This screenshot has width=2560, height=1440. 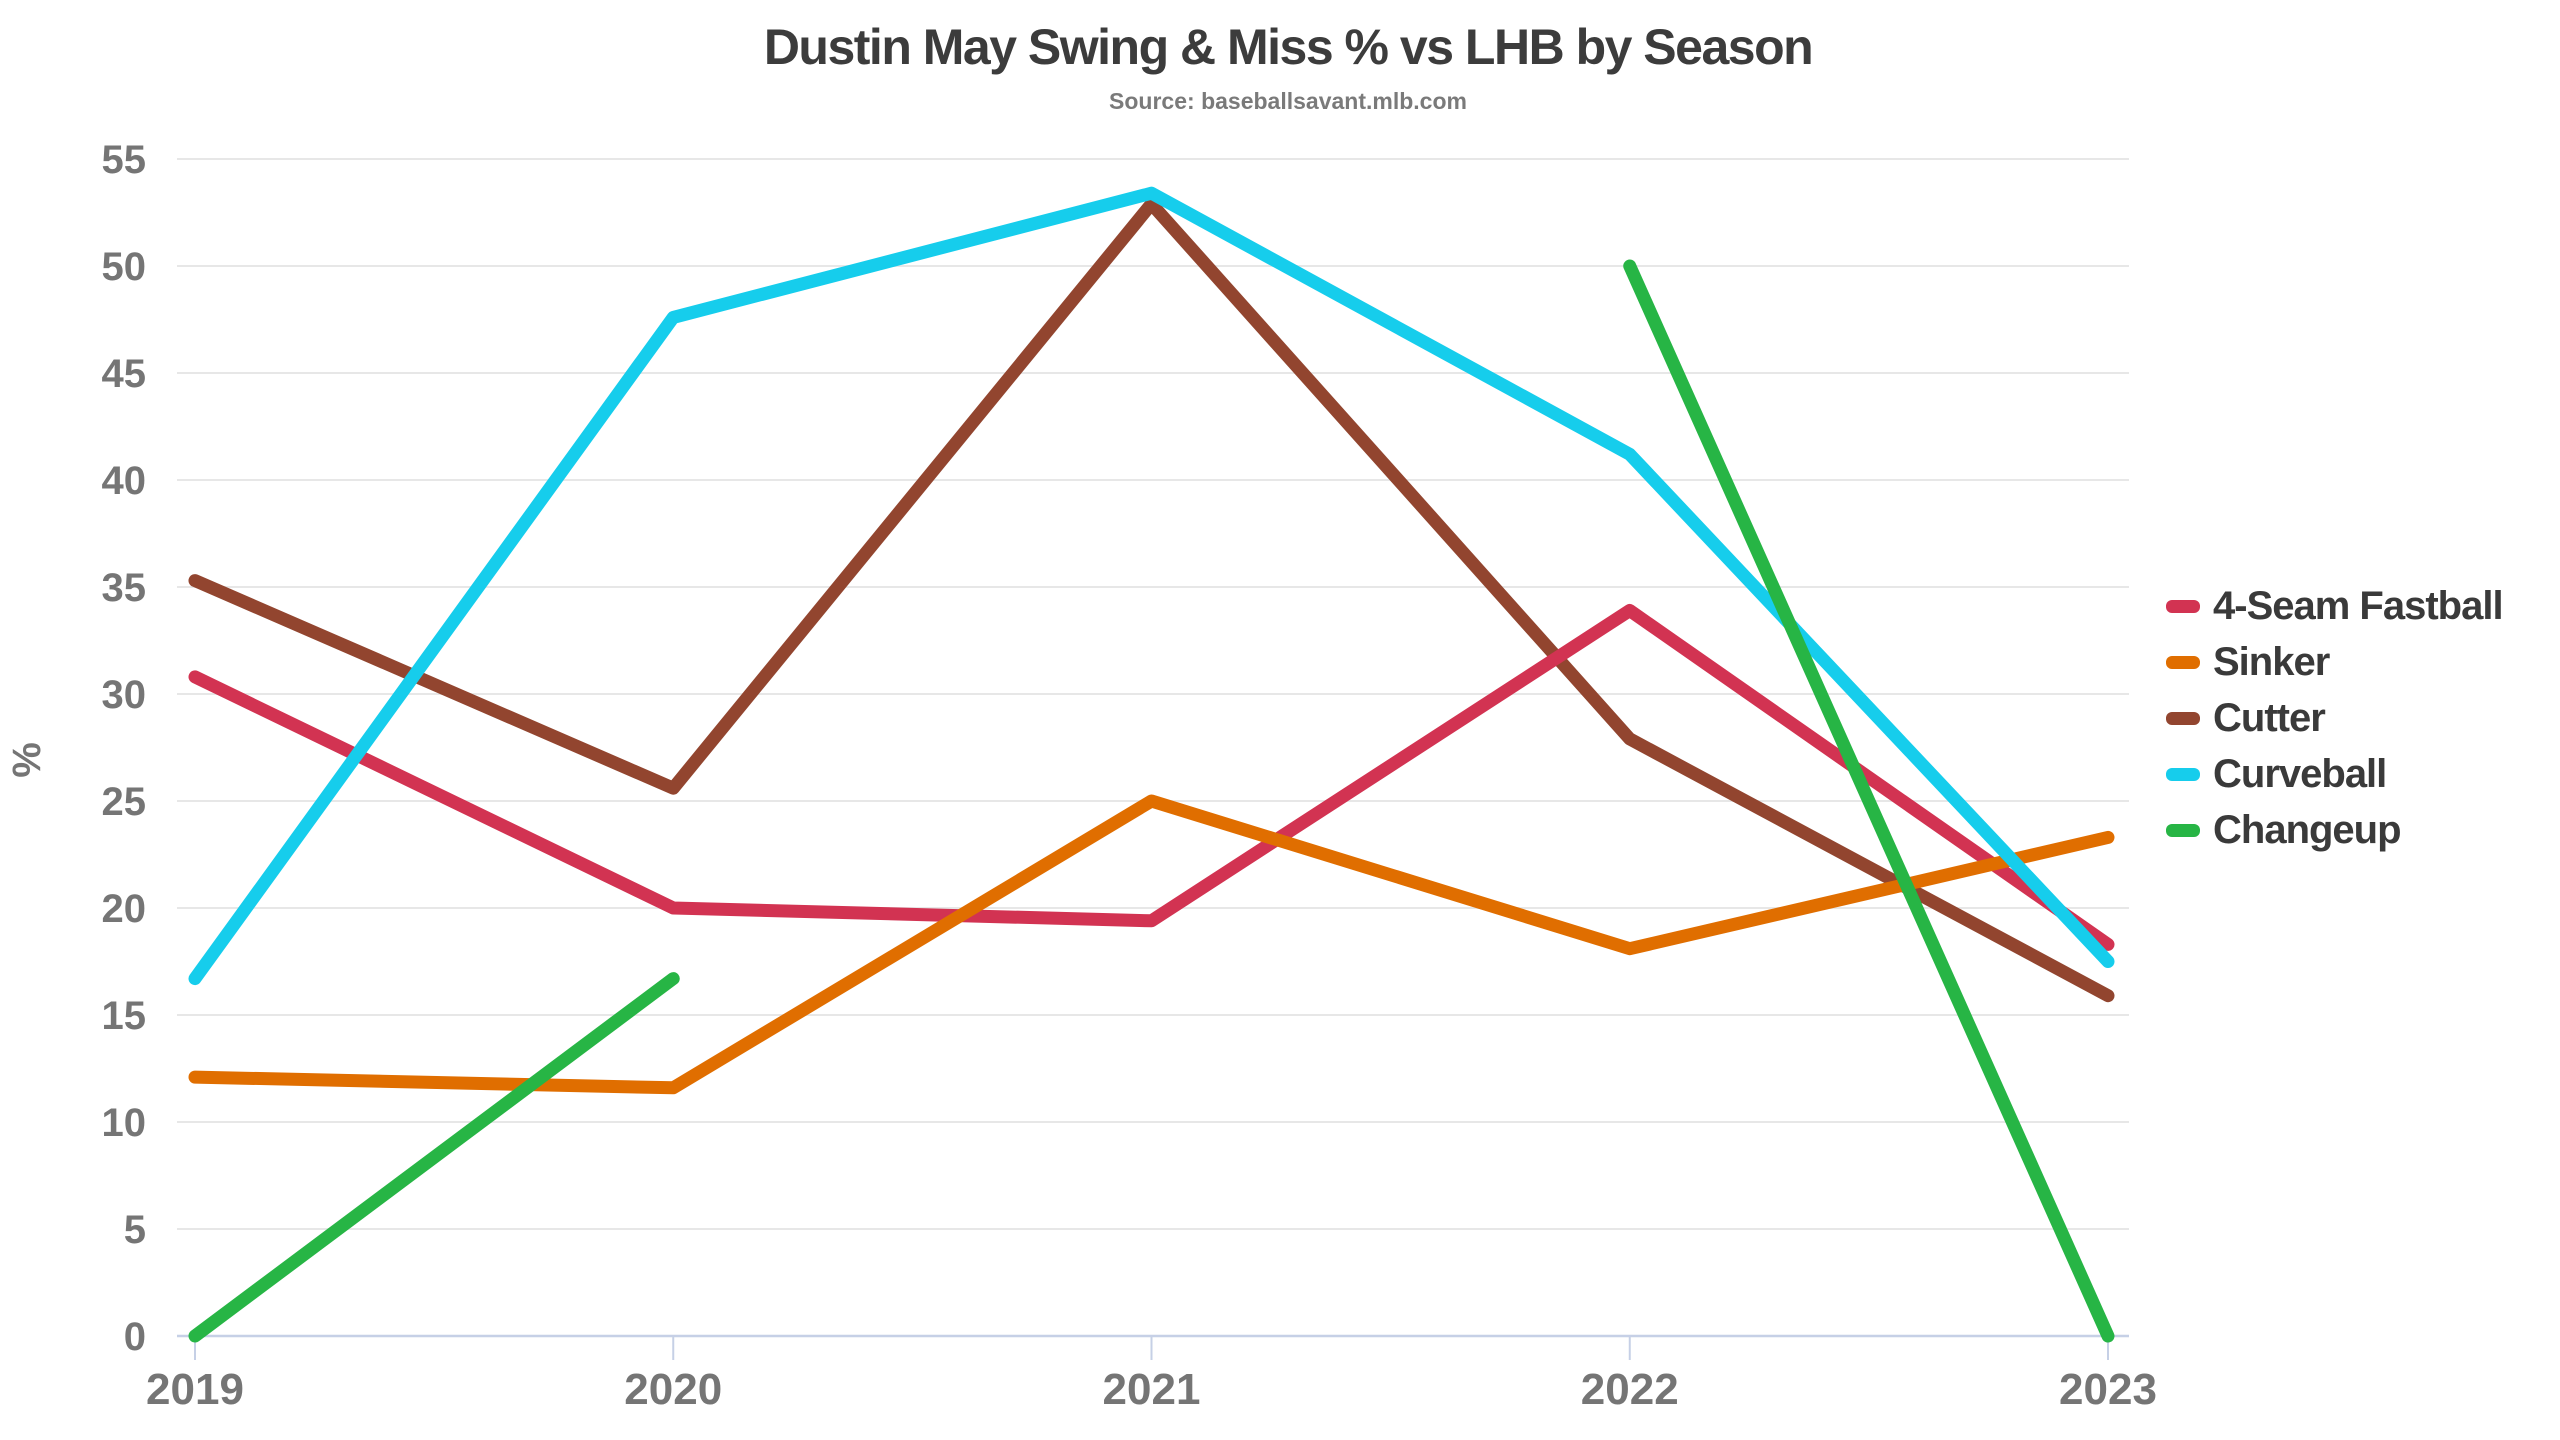 What do you see at coordinates (2183, 830) in the screenshot?
I see `legend-swatch-changeup` at bounding box center [2183, 830].